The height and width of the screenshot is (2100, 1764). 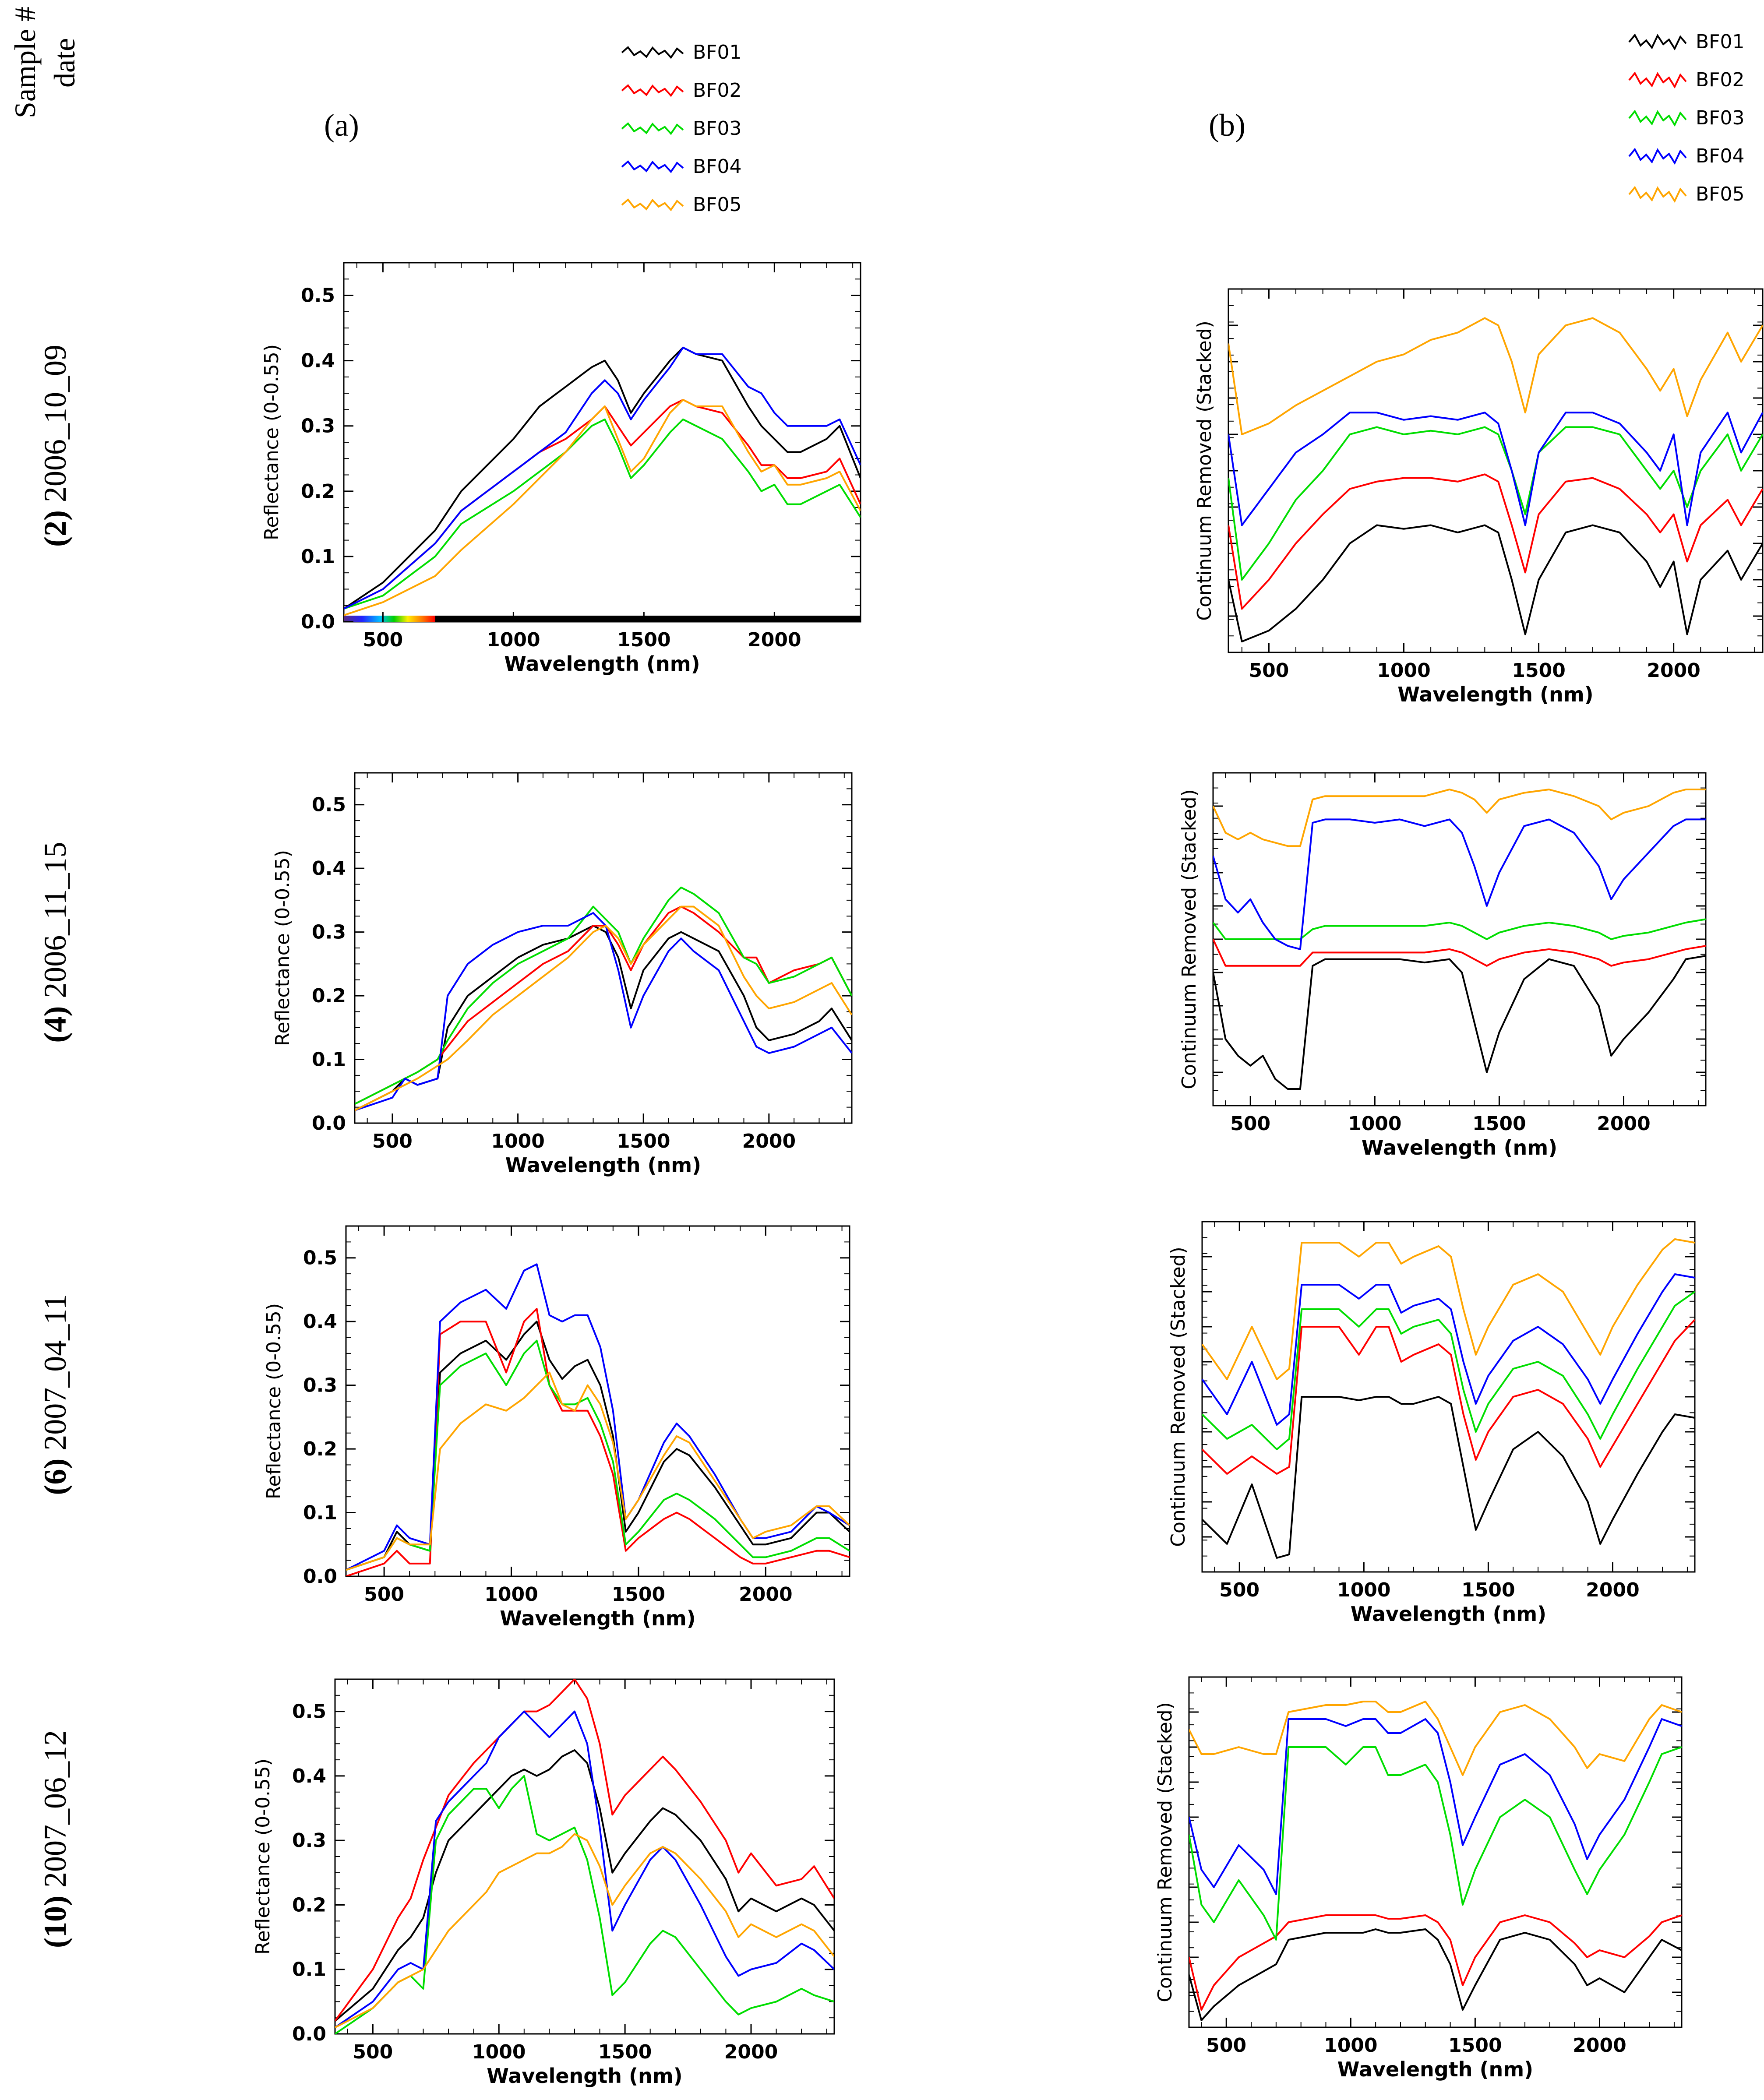 I want to click on legend-item-bf01: BF01, so click(x=681, y=52).